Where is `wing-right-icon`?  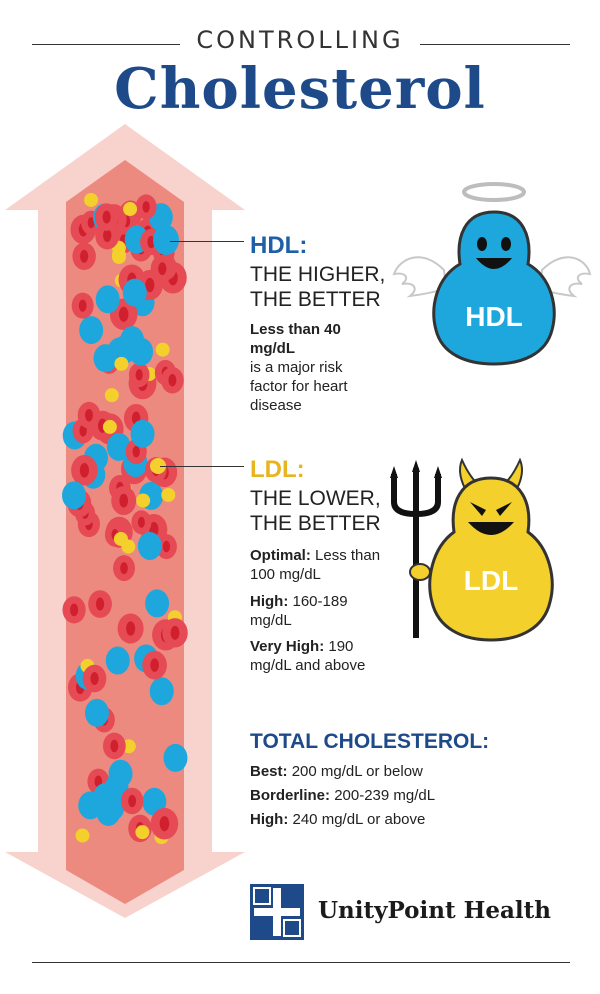
wing-right-icon is located at coordinates (565, 277).